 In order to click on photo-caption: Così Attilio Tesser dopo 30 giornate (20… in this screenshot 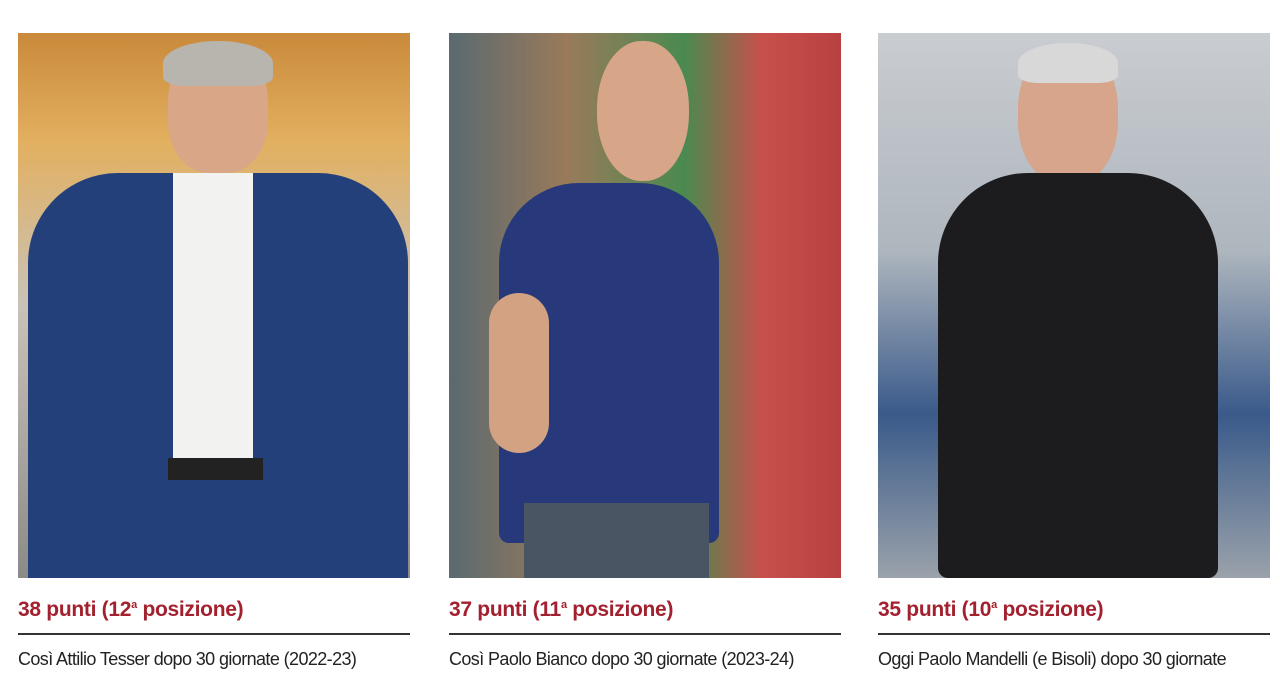, I will do `click(187, 659)`.